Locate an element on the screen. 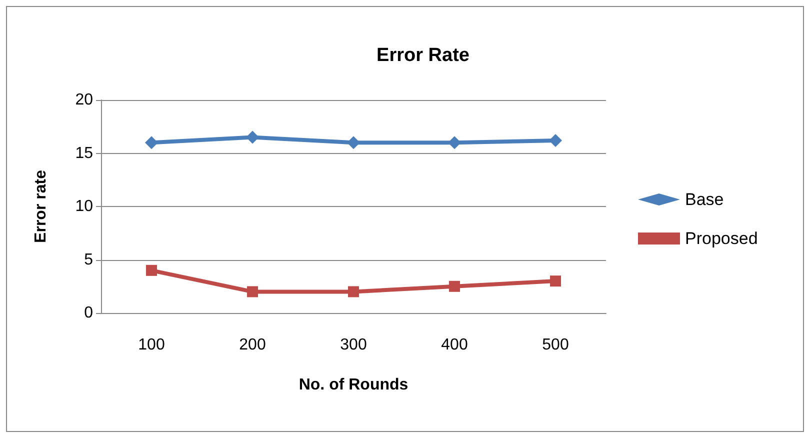  x-tick-label: 500 is located at coordinates (555, 345).